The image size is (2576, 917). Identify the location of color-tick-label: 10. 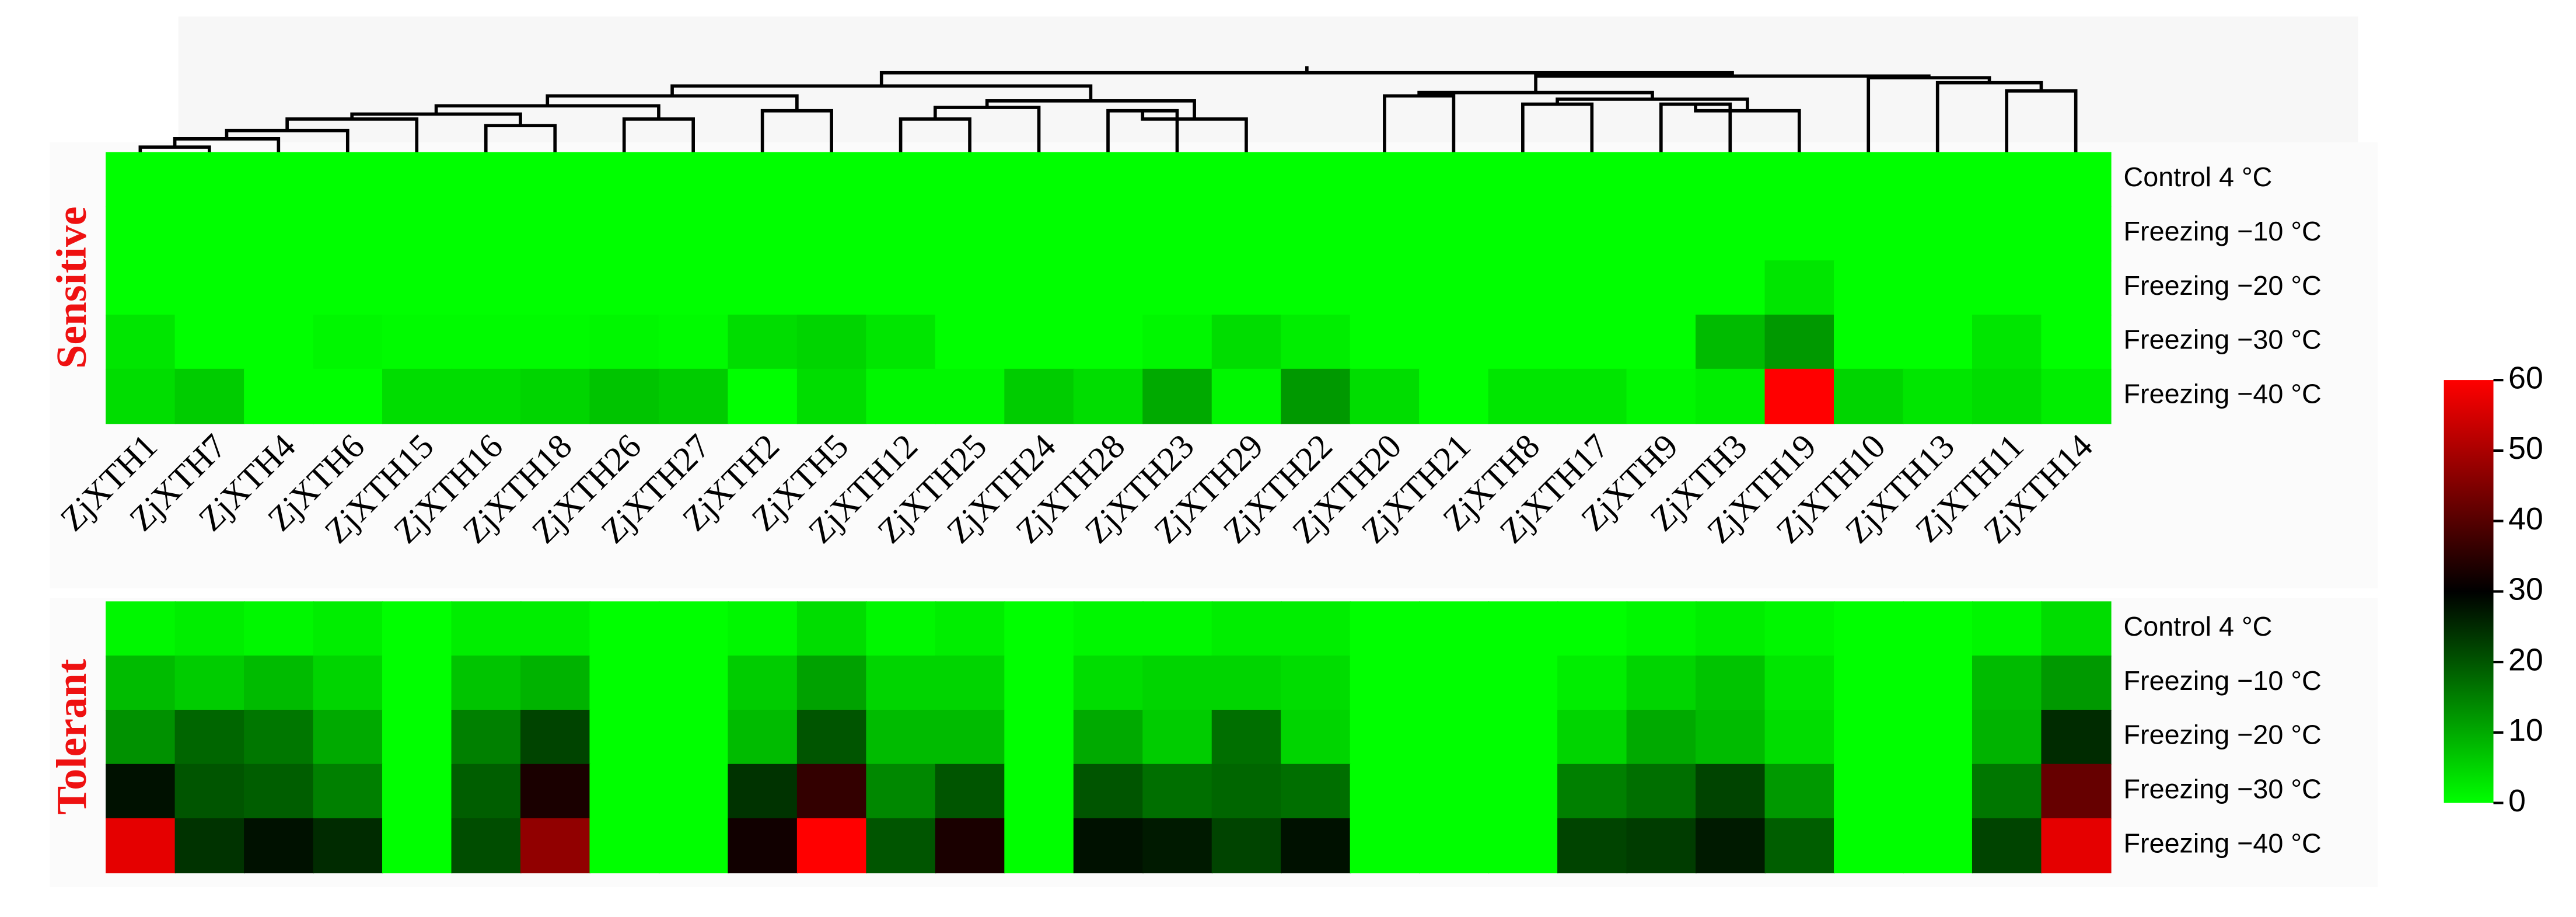
(2525, 730).